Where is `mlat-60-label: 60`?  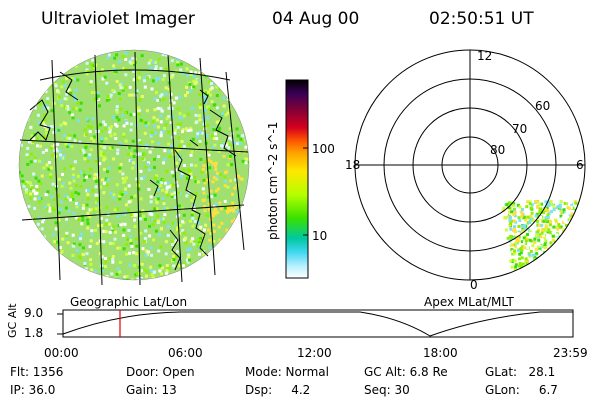 mlat-60-label: 60 is located at coordinates (543, 106).